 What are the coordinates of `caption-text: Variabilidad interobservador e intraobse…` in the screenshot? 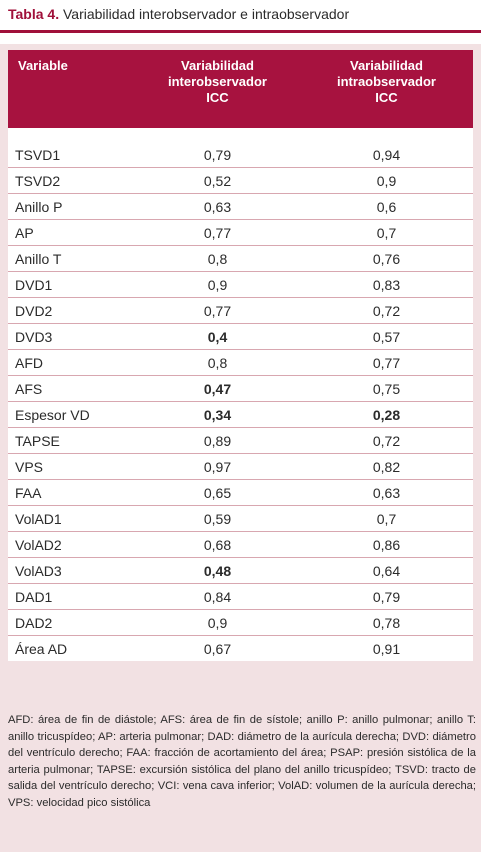 It's located at (206, 14).